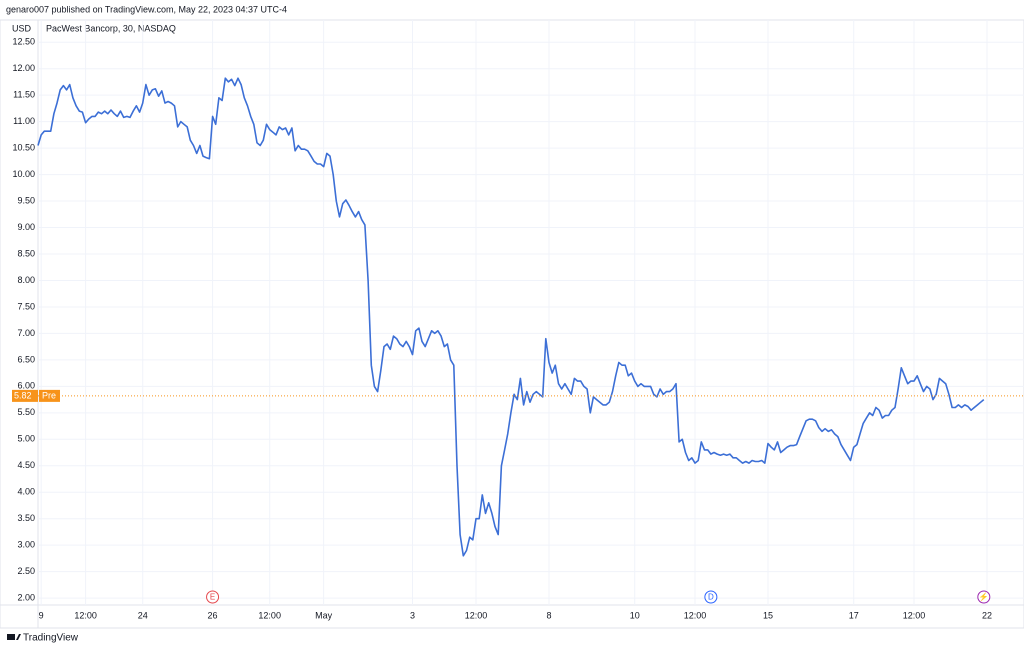  Describe the element at coordinates (26, 306) in the screenshot. I see `y-tick-label: 7.50` at that location.